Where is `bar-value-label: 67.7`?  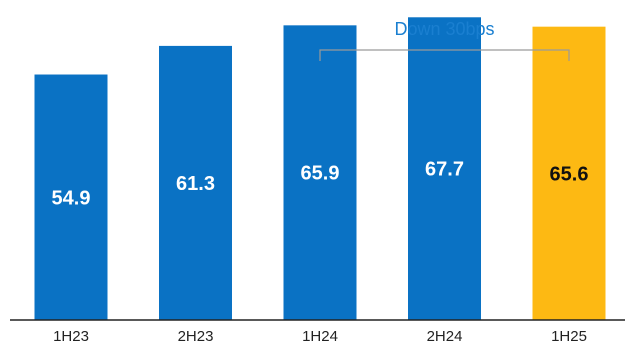 bar-value-label: 67.7 is located at coordinates (444, 170).